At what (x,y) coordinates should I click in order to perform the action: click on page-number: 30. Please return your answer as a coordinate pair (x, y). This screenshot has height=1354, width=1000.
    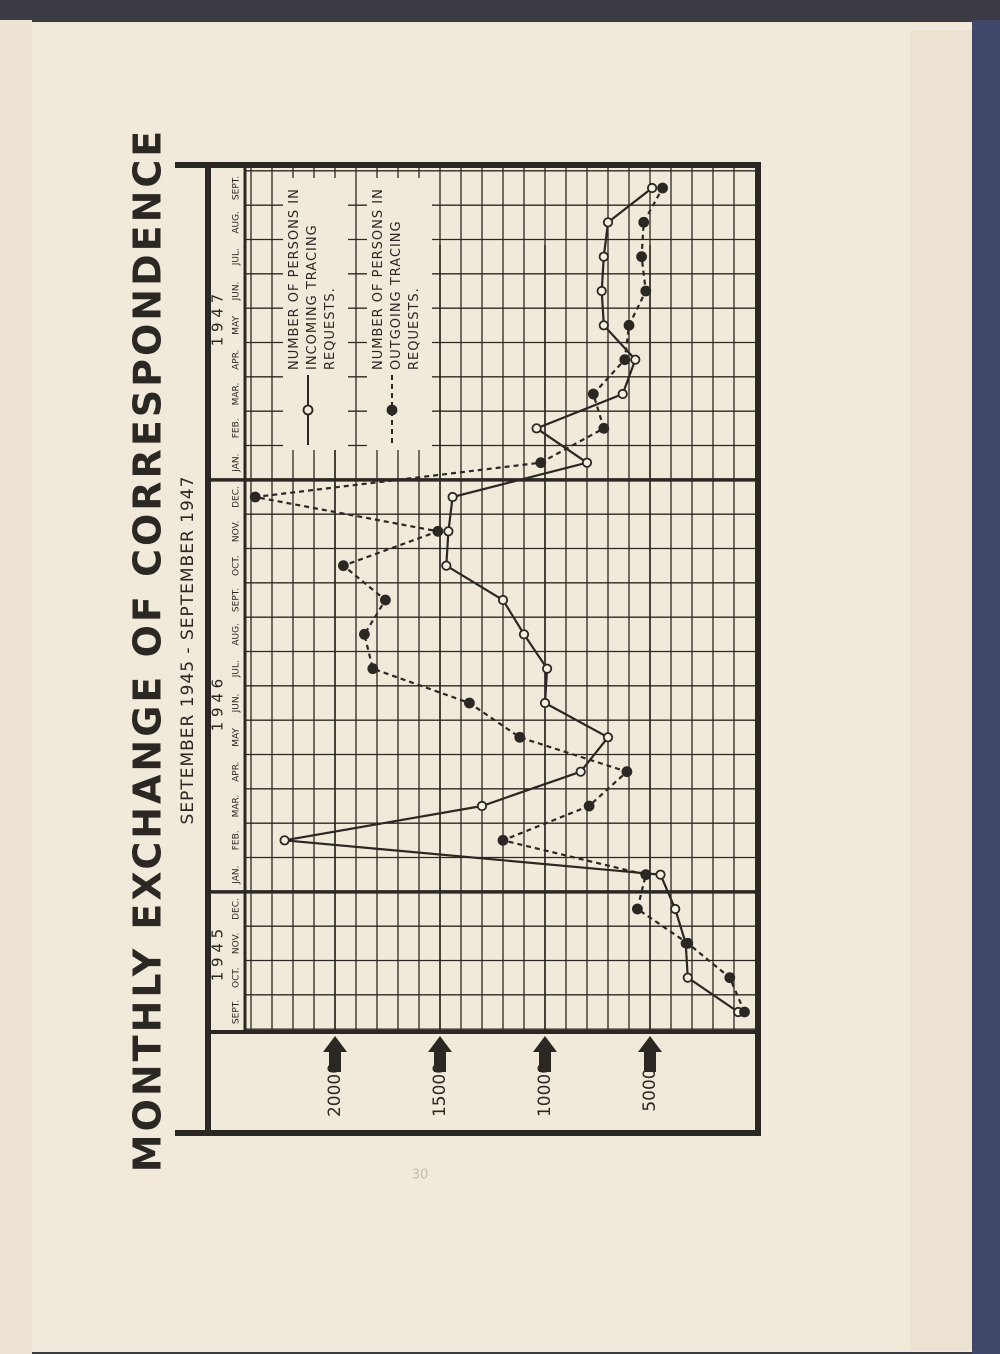
    Looking at the image, I should click on (420, 1175).